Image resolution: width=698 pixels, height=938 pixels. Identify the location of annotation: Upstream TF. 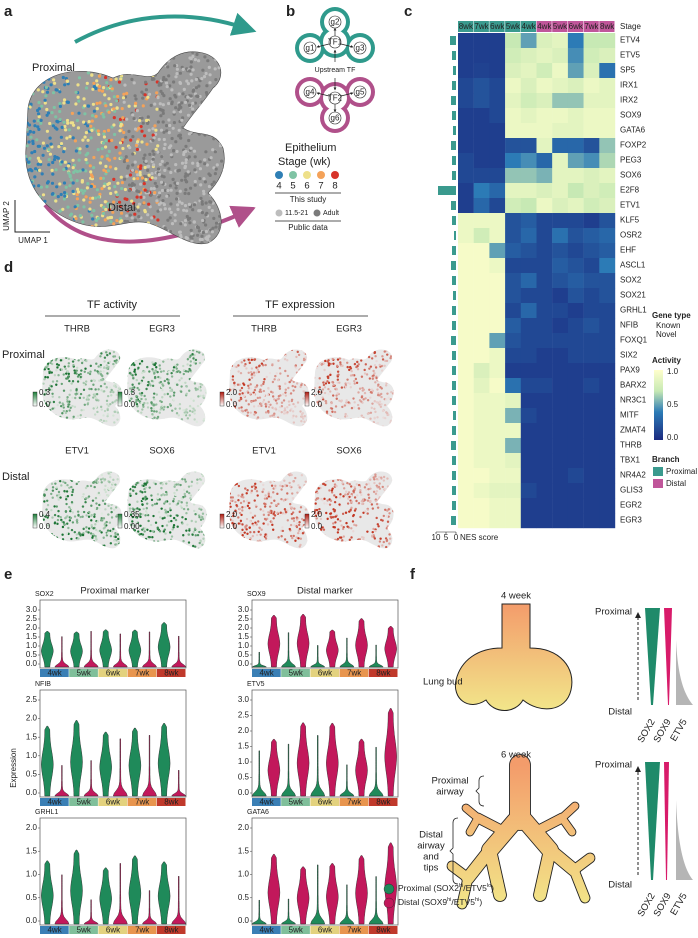
(335, 70).